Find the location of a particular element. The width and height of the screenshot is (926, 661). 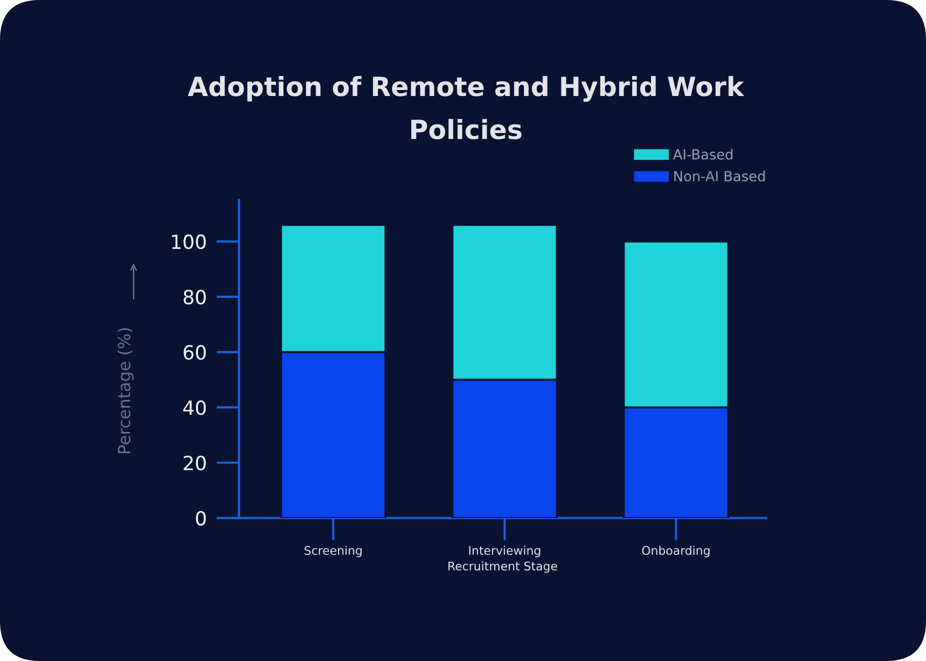

x-tick-label: Screening is located at coordinates (333, 552).